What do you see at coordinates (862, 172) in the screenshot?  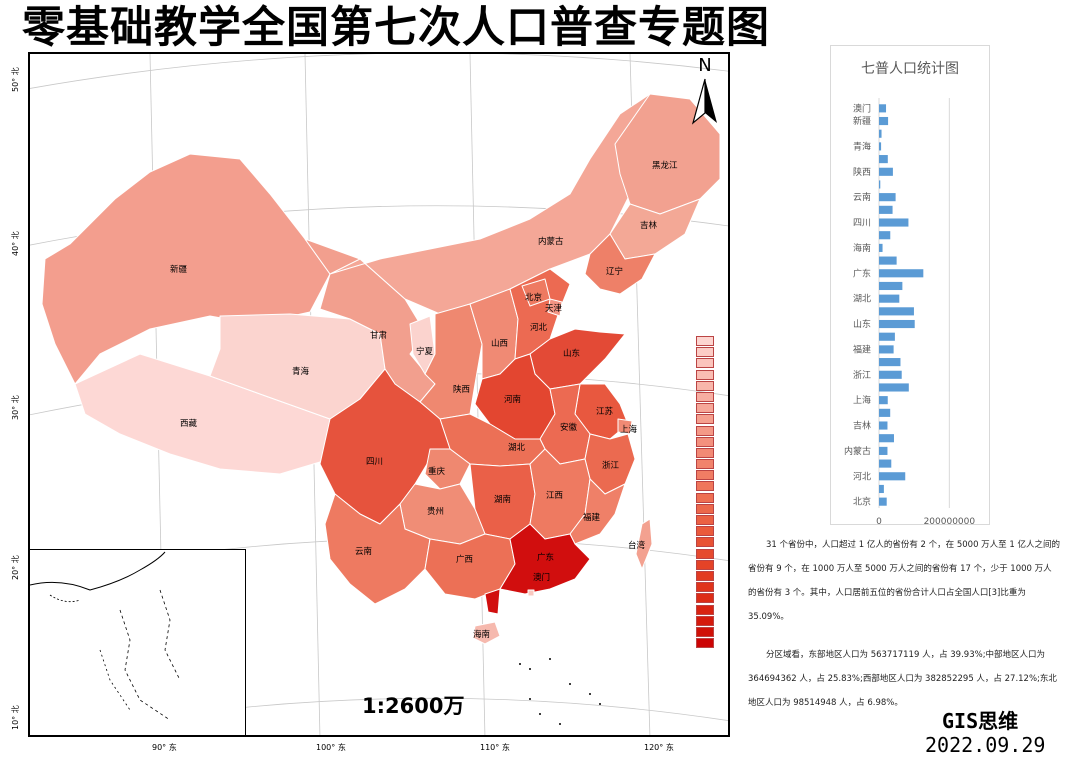 I see `y-tick-label: 陕西` at bounding box center [862, 172].